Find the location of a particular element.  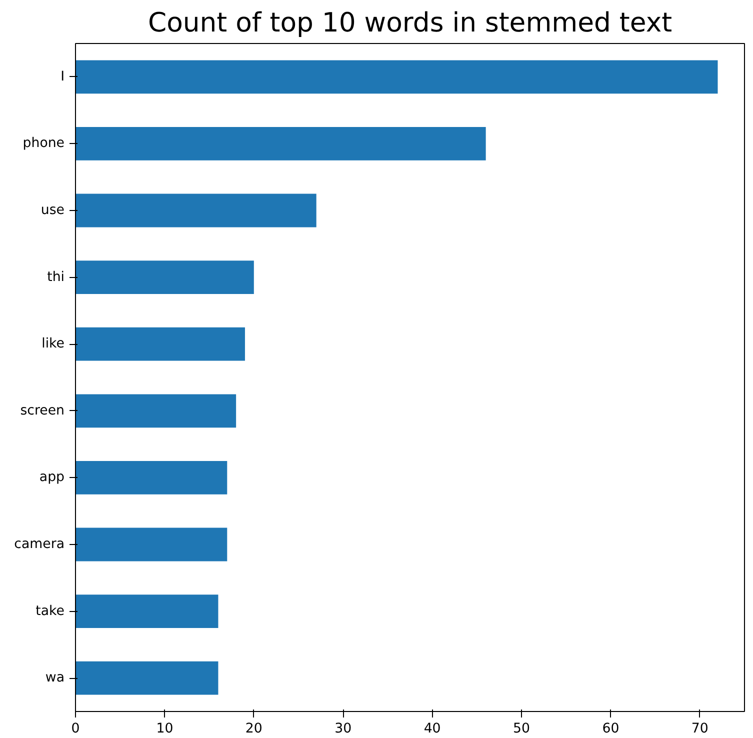

y-tick-label: phone is located at coordinates (43, 144).